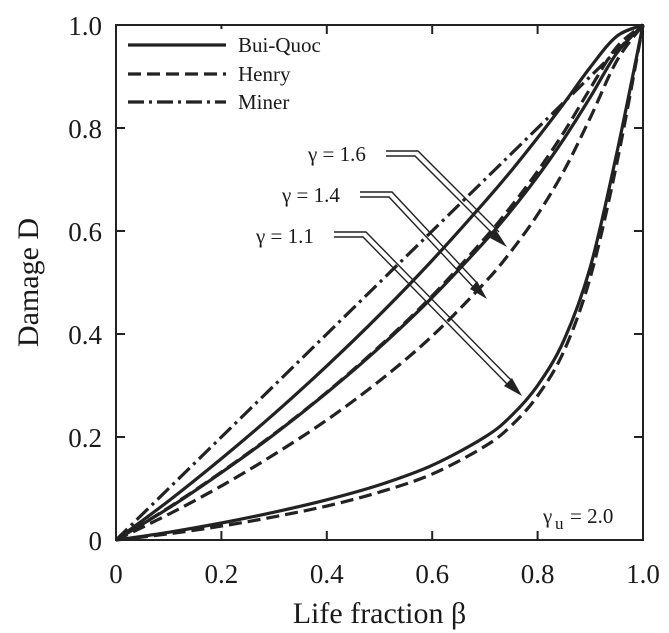 The height and width of the screenshot is (633, 669). Describe the element at coordinates (432, 574) in the screenshot. I see `x-tick-label: 0.6` at that location.